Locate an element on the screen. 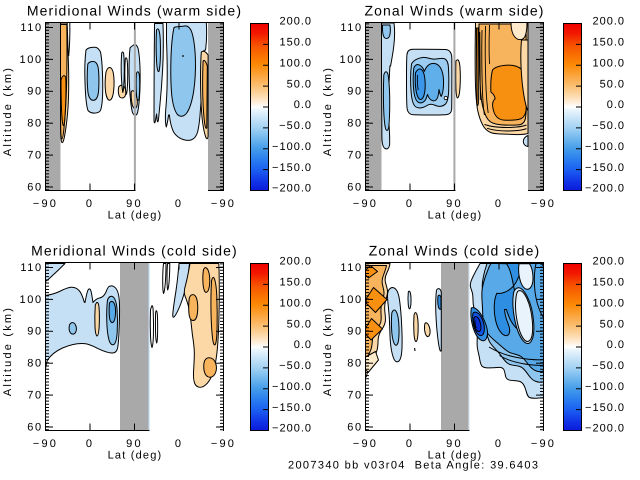  svg-text: Meridional Winds (cold side) is located at coordinates (134, 250).